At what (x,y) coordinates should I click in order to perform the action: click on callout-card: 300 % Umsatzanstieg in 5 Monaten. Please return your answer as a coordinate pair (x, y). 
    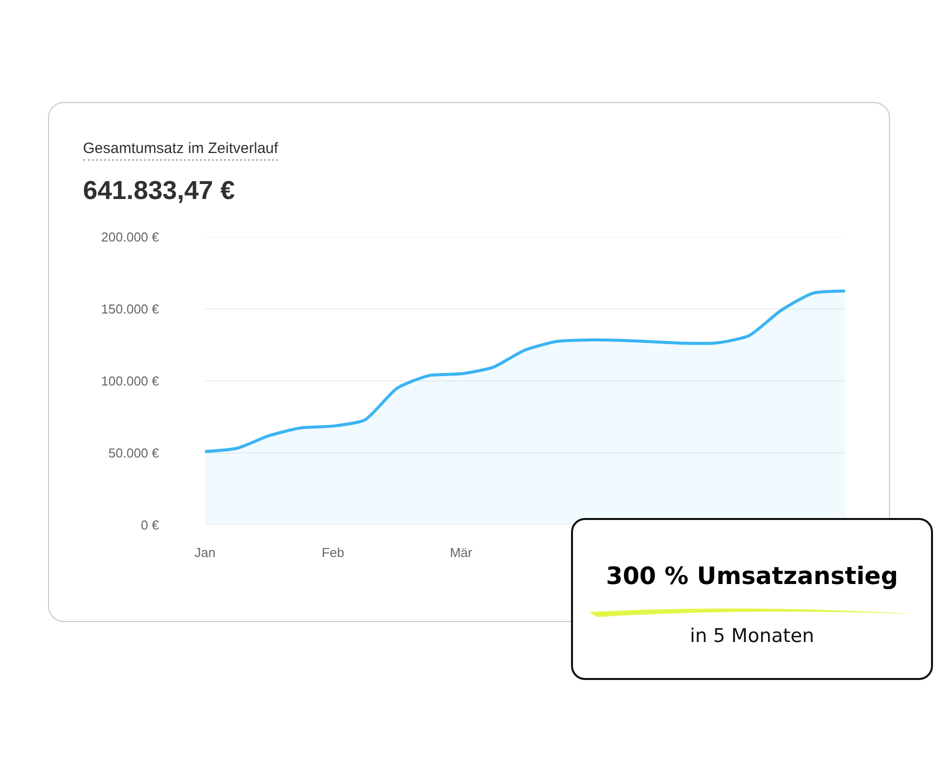
    Looking at the image, I should click on (752, 599).